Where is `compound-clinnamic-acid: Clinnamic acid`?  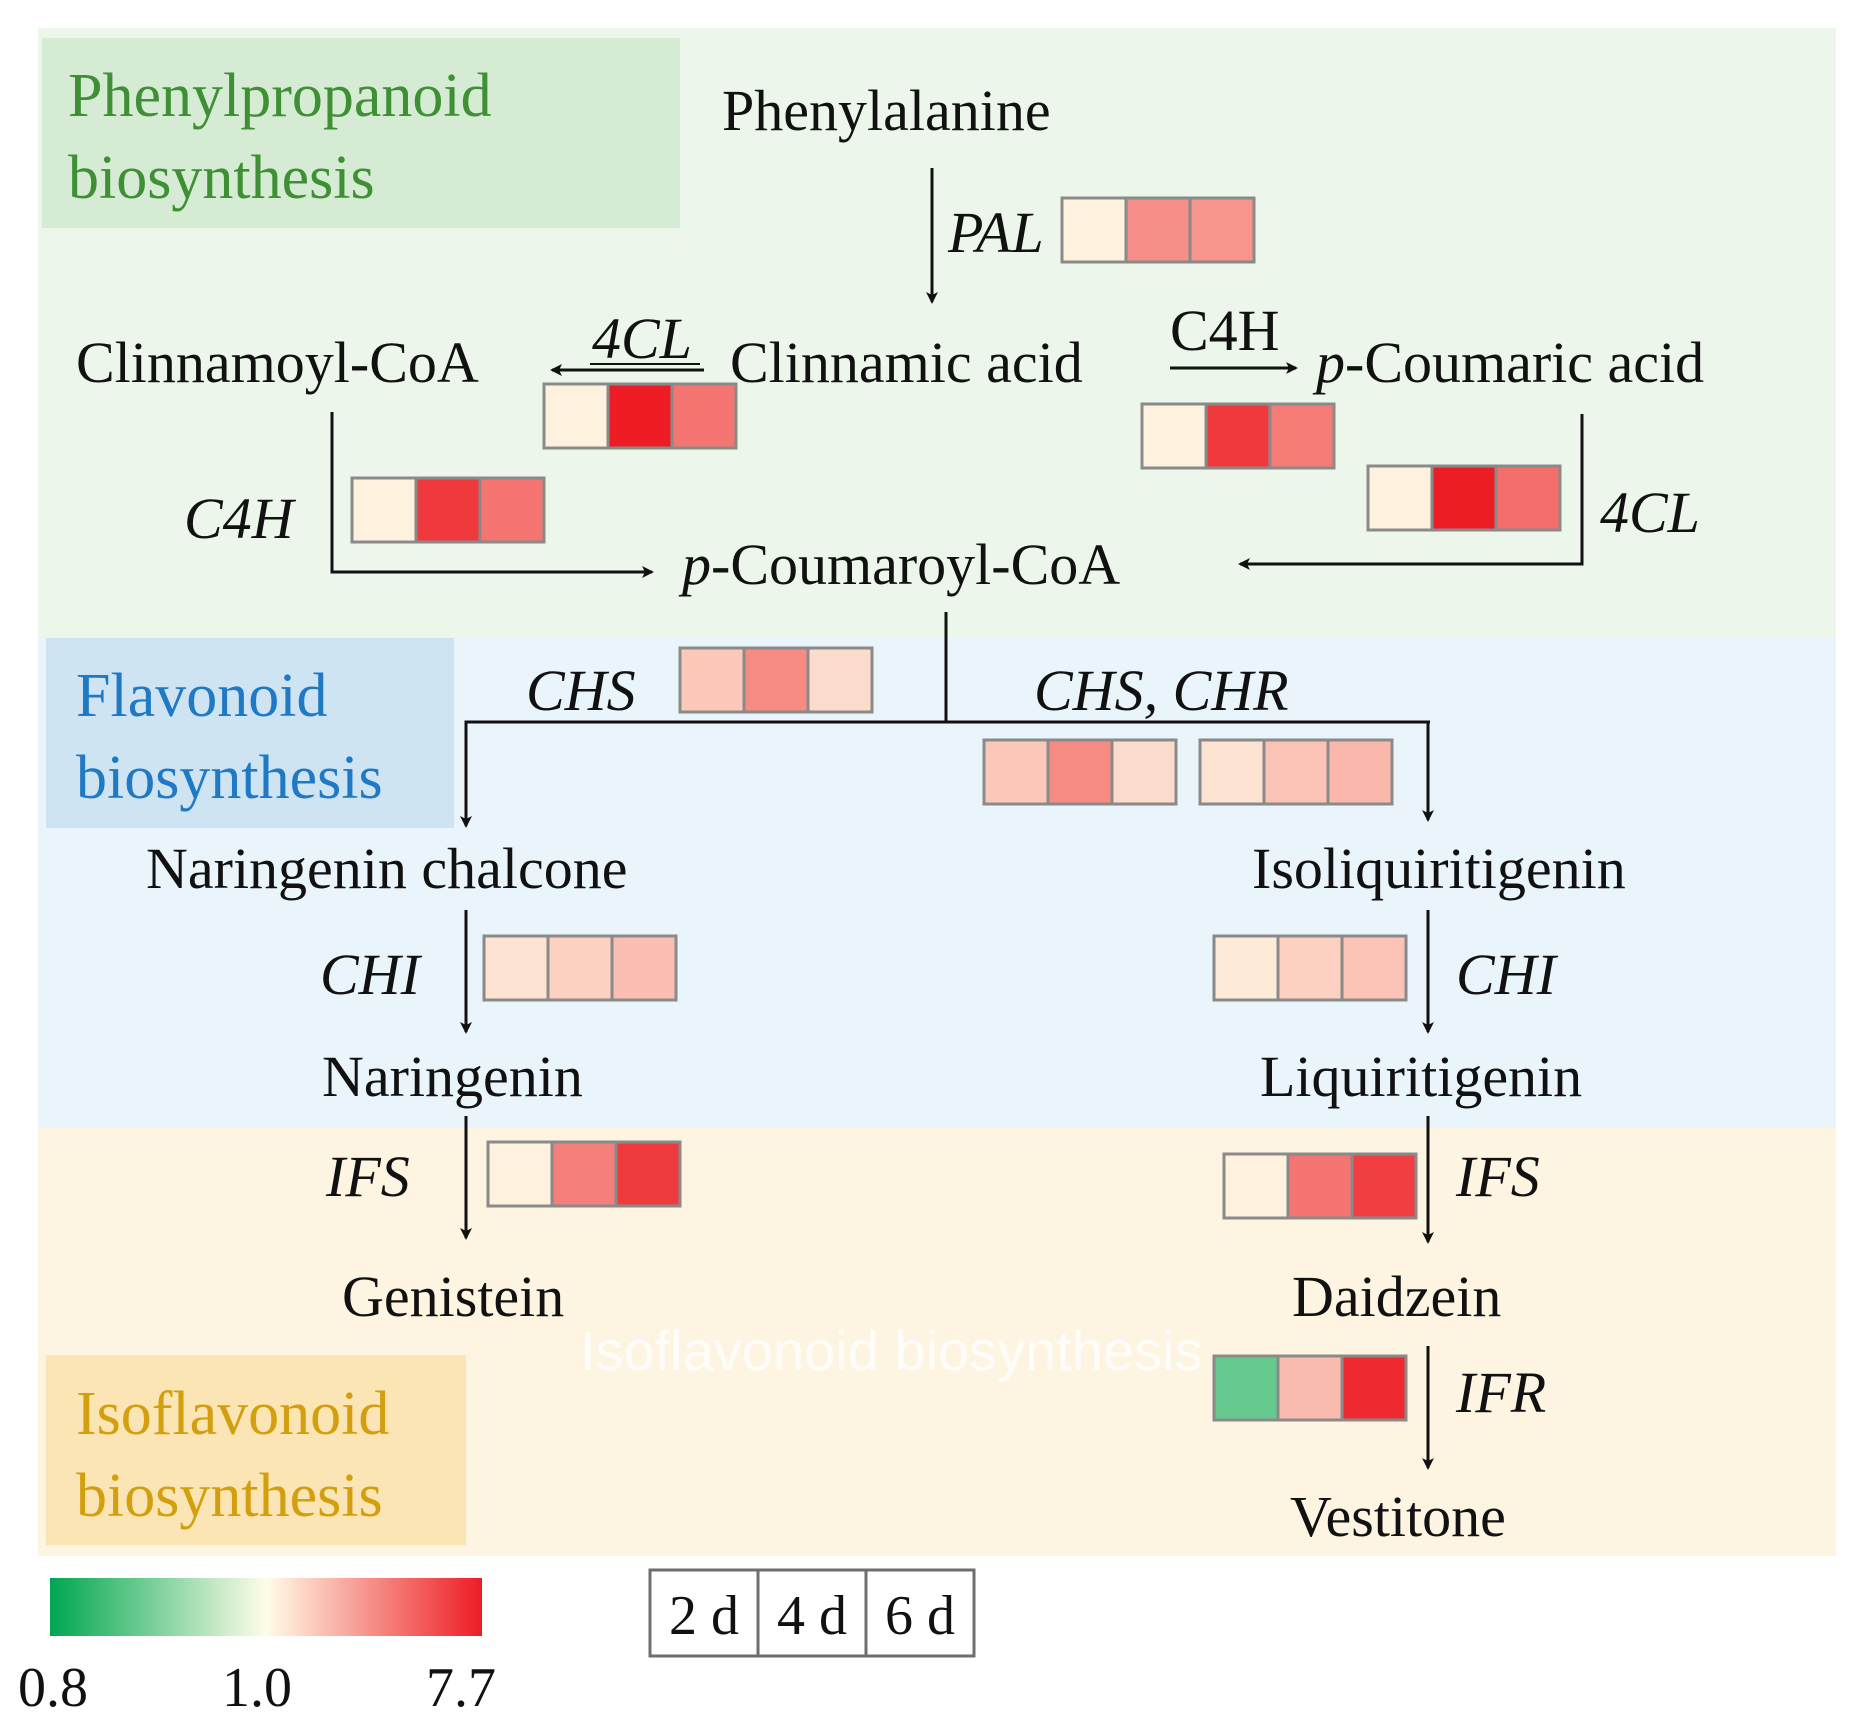
compound-clinnamic-acid: Clinnamic acid is located at coordinates (906, 362).